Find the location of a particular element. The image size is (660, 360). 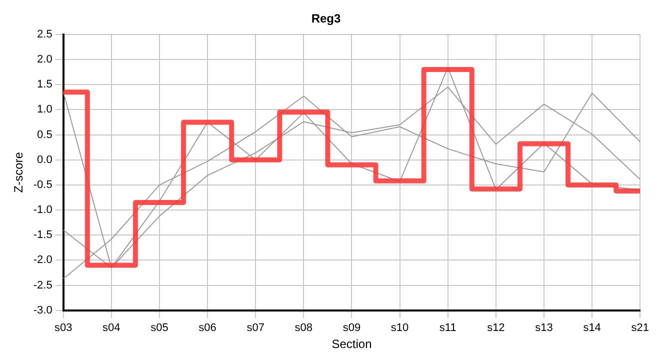

x-tick-label: s12 is located at coordinates (496, 328).